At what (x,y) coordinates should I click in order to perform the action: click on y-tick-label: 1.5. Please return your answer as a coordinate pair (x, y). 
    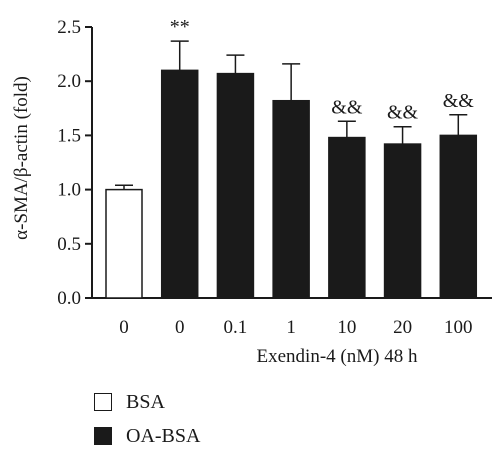
    Looking at the image, I should click on (69, 135).